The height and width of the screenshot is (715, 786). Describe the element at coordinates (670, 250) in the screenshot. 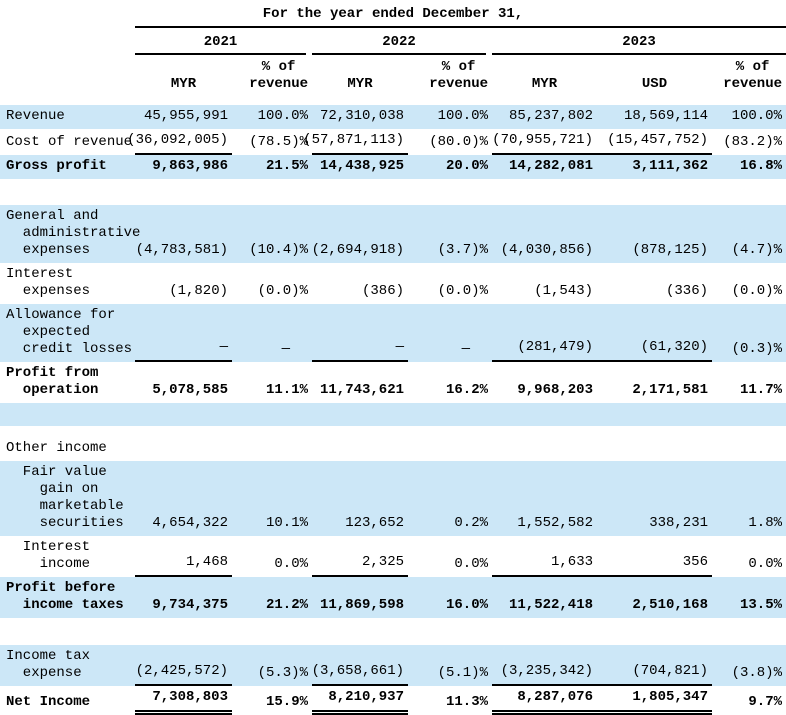

I see `cell-value: (878,125)` at that location.